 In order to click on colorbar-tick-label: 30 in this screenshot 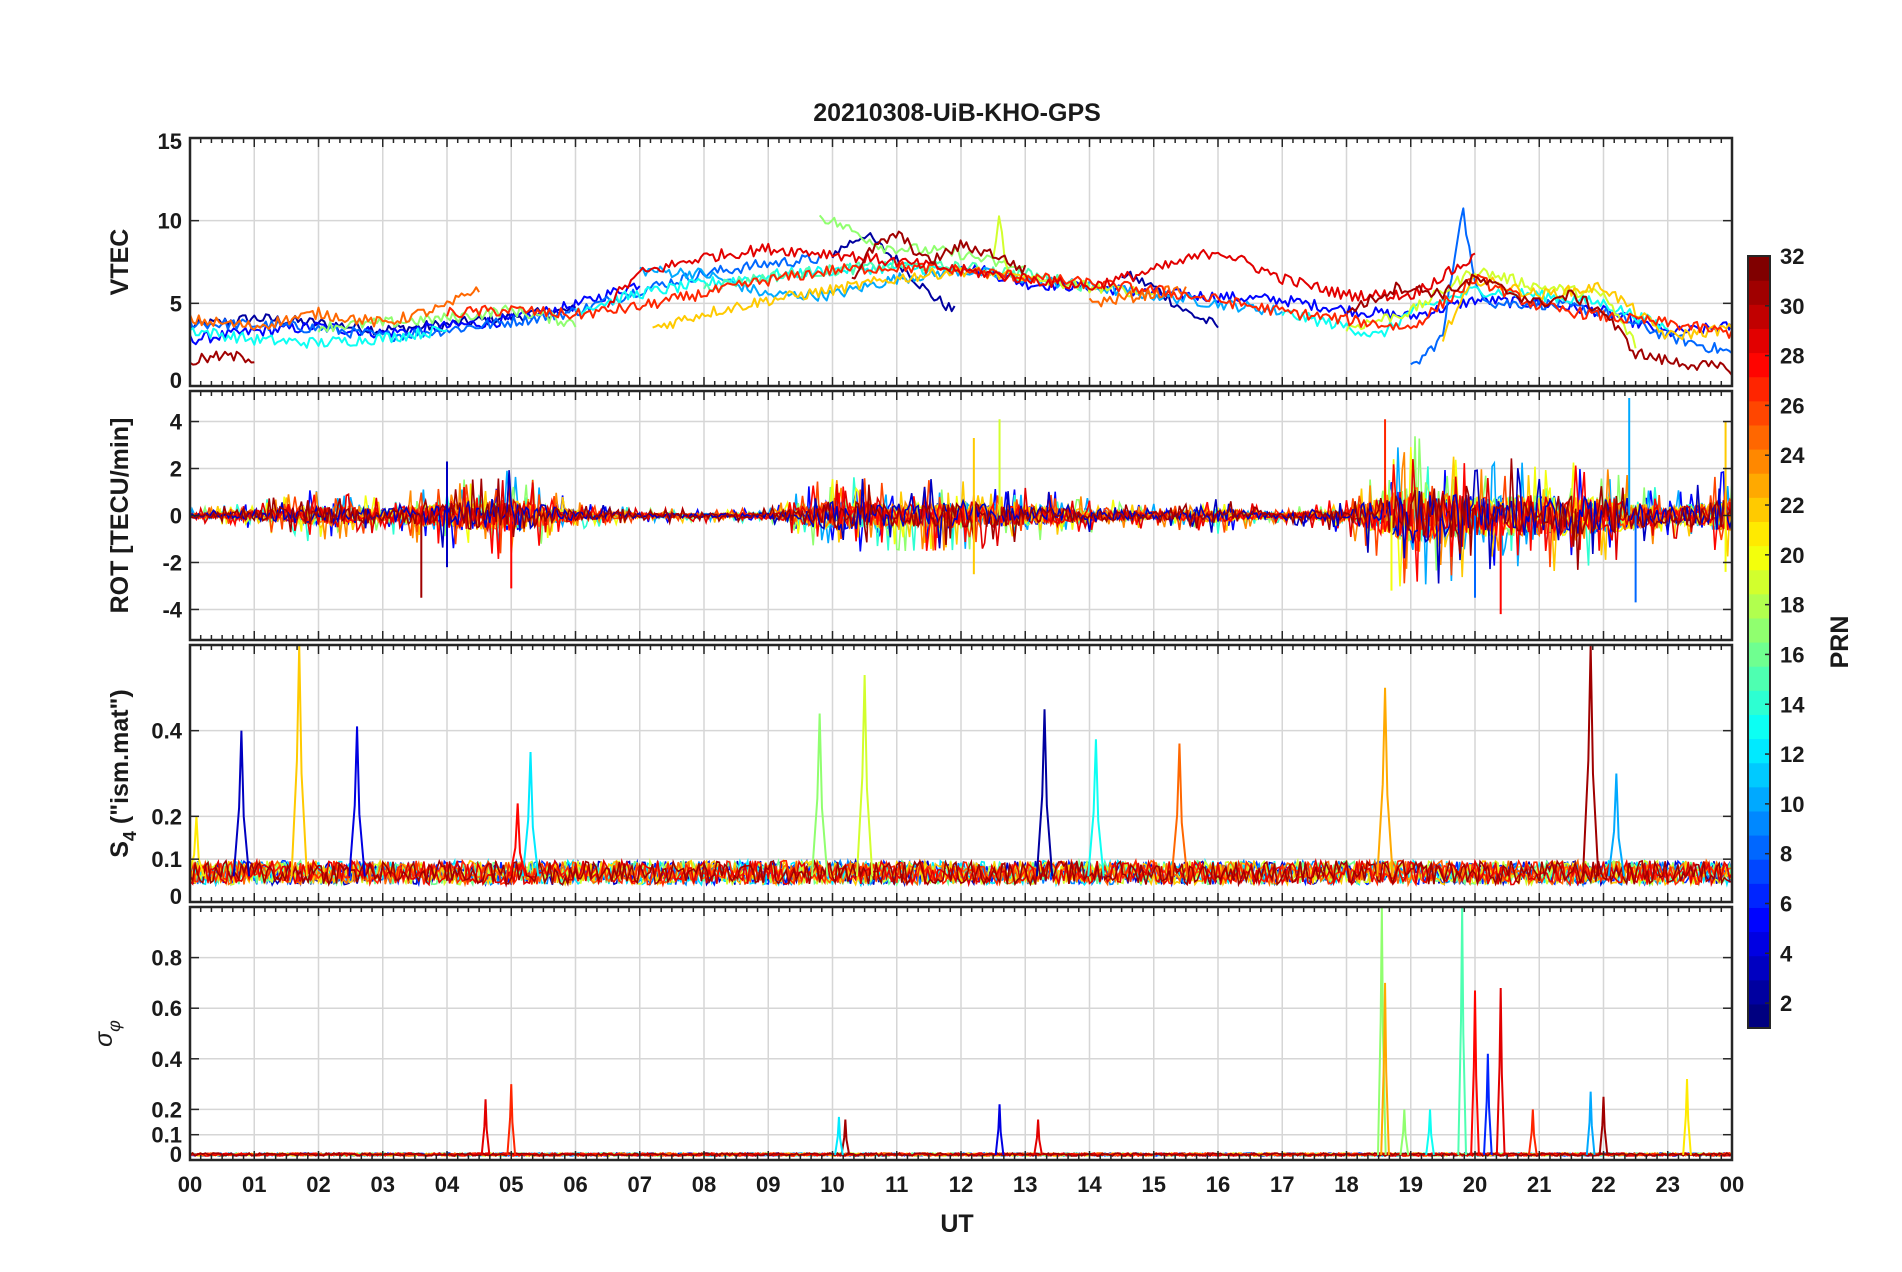, I will do `click(1792, 306)`.